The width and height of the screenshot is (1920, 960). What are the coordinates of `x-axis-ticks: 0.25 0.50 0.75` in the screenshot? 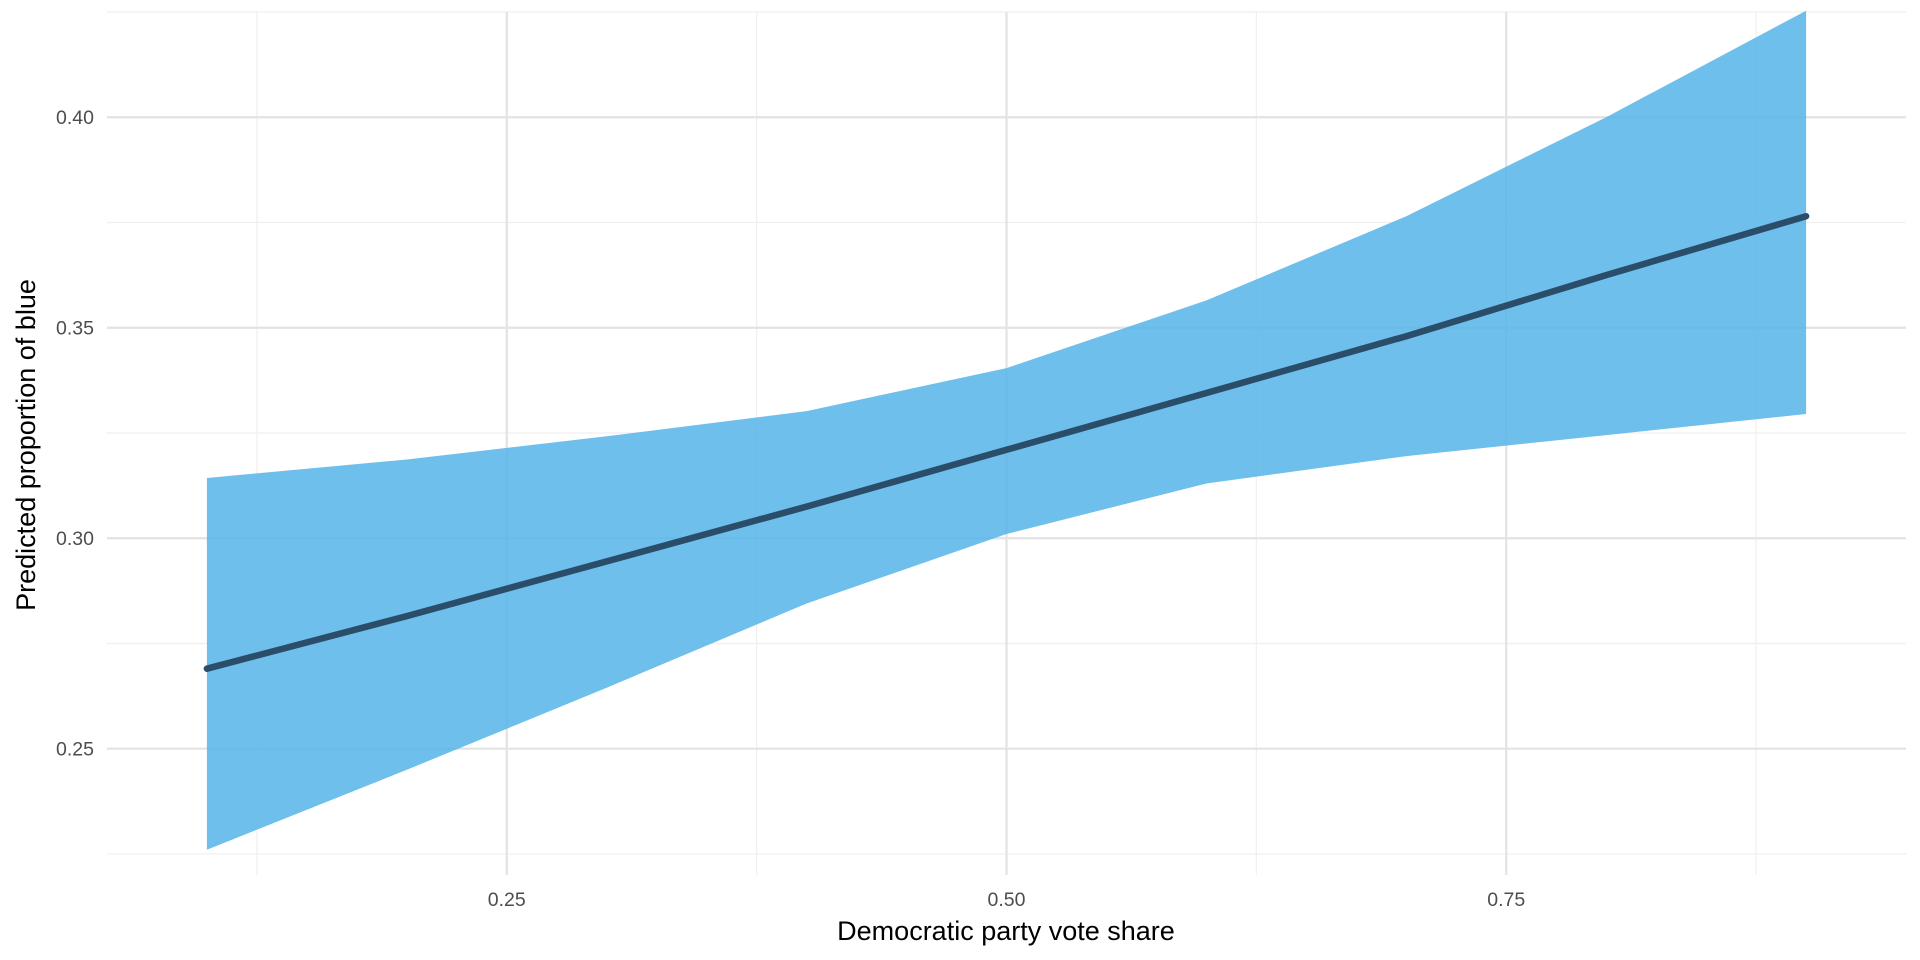 It's located at (1007, 900).